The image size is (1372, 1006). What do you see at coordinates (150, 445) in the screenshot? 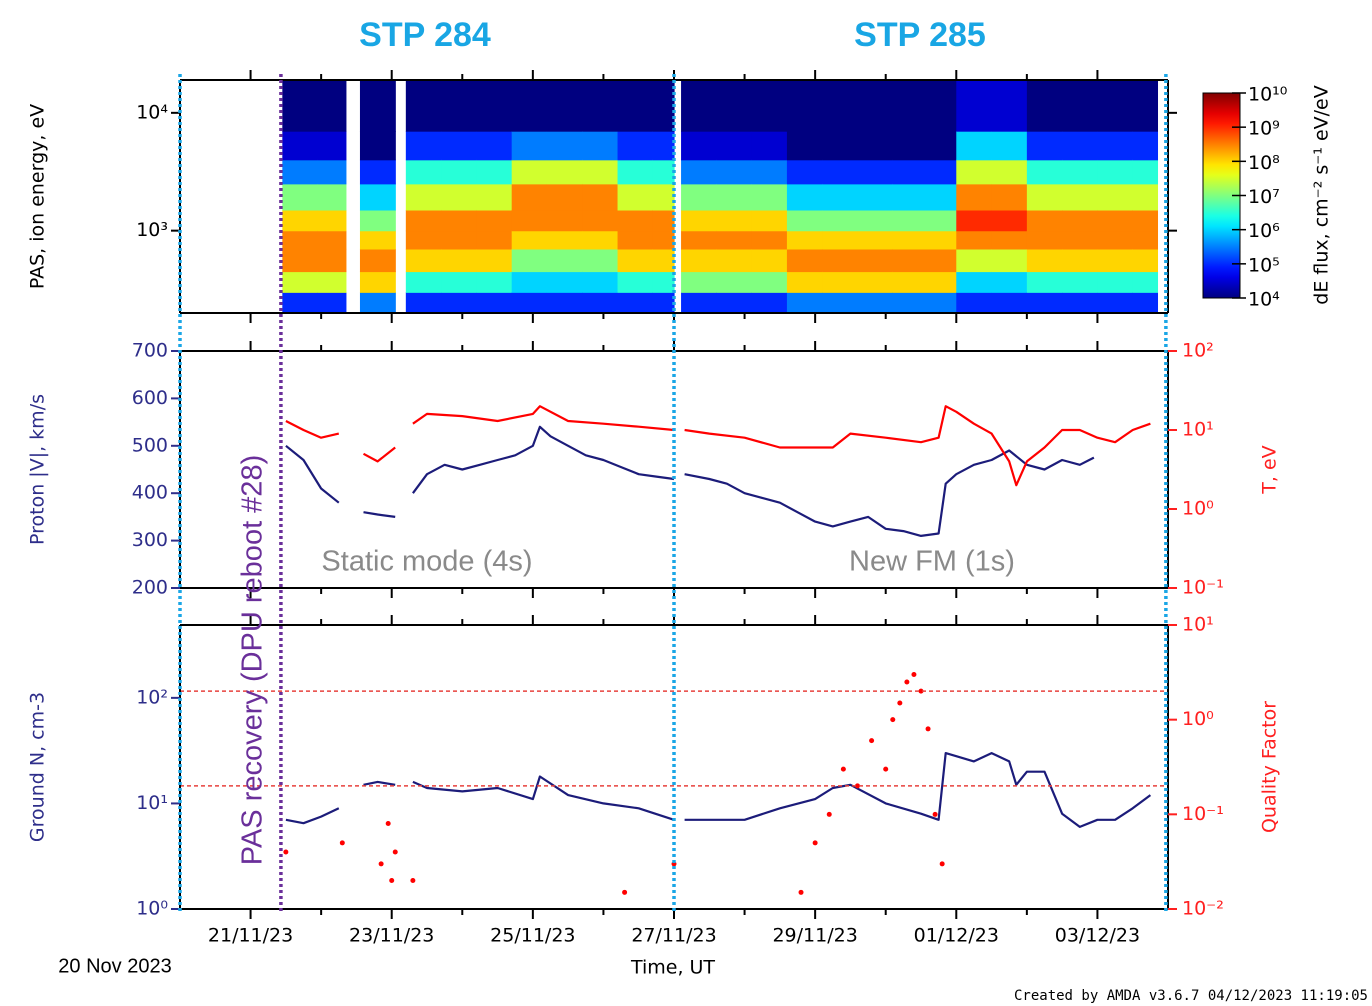
I see `y-tick-label: 500` at bounding box center [150, 445].